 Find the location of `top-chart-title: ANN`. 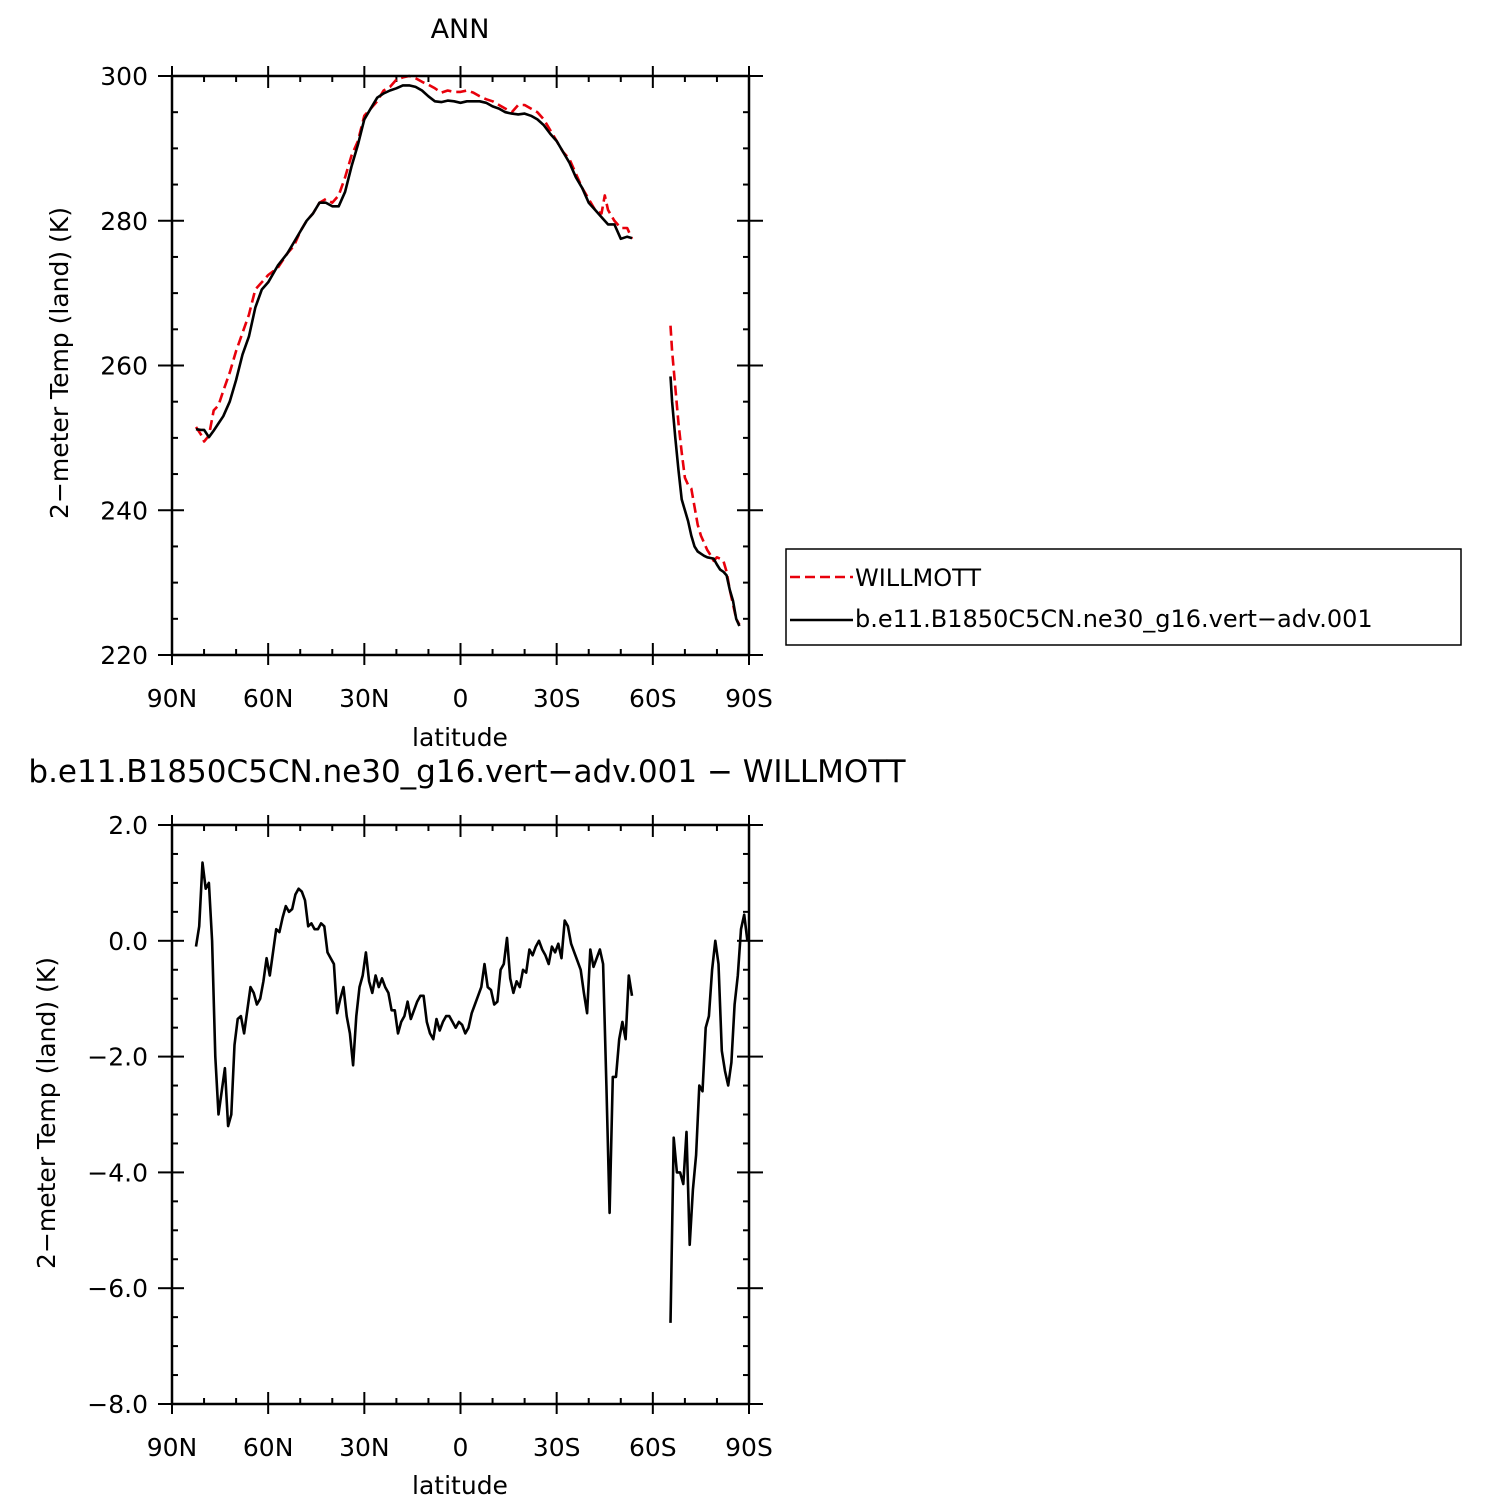

top-chart-title: ANN is located at coordinates (460, 29).